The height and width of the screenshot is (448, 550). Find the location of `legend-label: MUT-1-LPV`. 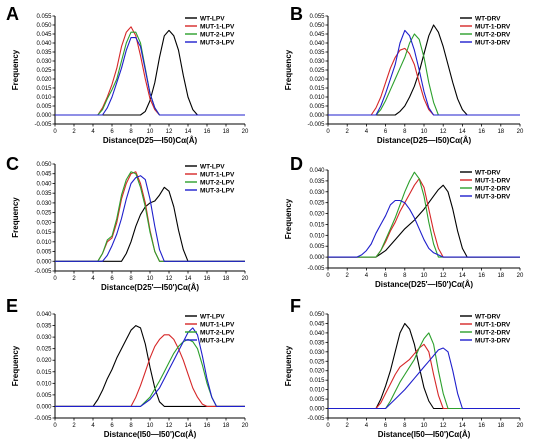

legend-label: MUT-1-LPV is located at coordinates (217, 324).